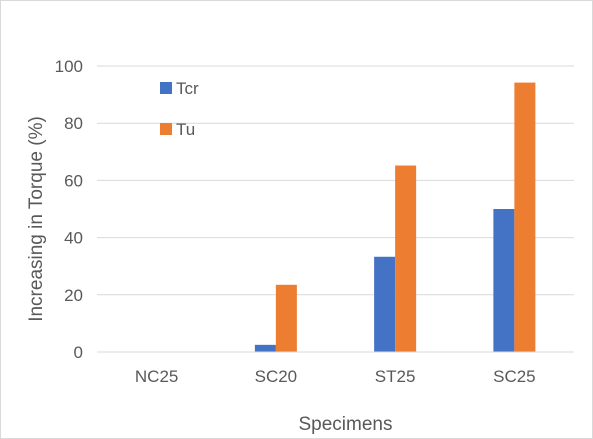 The image size is (593, 439). I want to click on x-tick-label: NC25, so click(156, 376).